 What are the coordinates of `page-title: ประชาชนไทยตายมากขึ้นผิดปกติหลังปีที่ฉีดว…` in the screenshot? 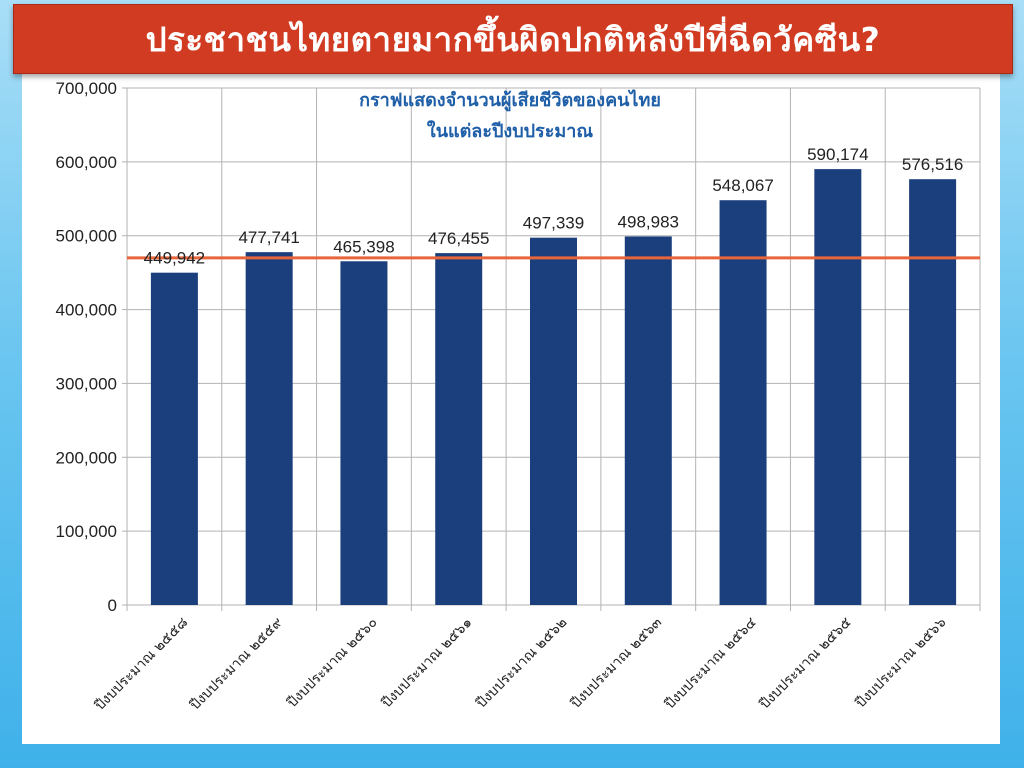 It's located at (513, 39).